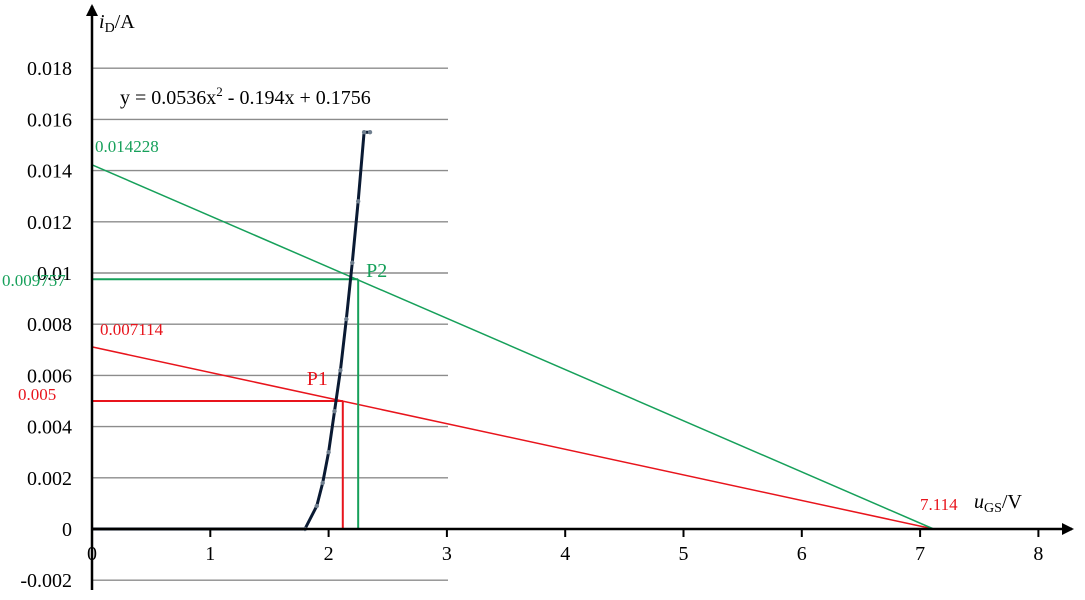  I want to click on x-tick-label-2: 2, so click(329, 554).